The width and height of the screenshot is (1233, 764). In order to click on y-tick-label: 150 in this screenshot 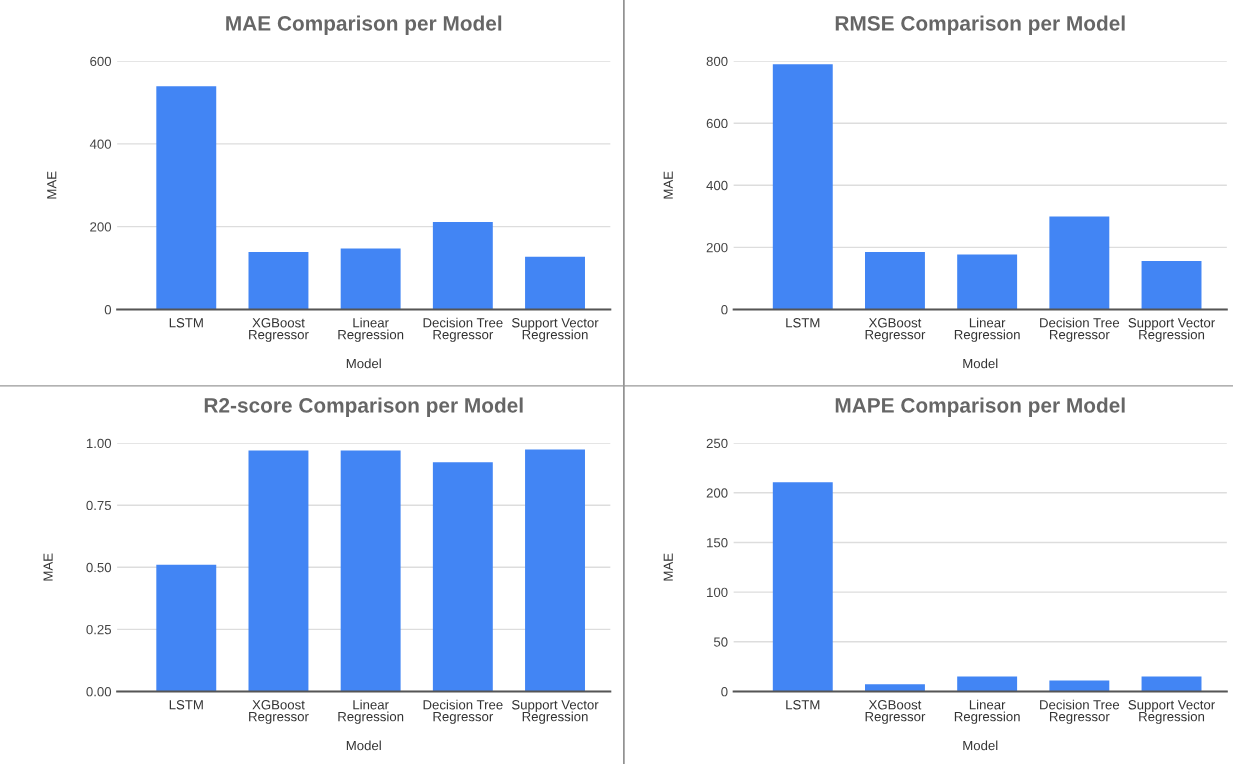, I will do `click(717, 543)`.